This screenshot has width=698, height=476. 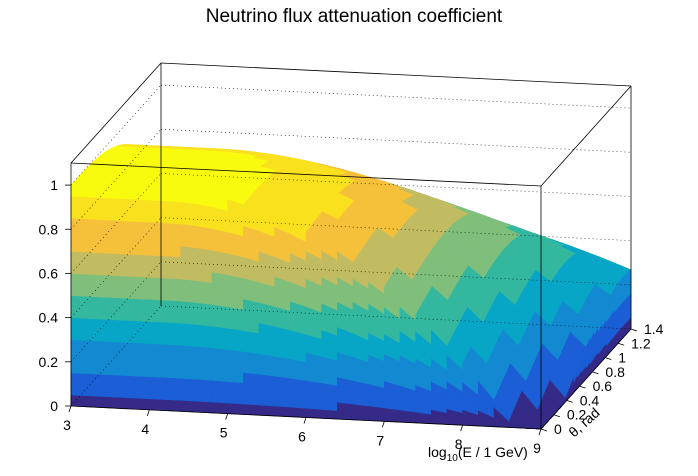 I want to click on chart-title: Neutrino flux attenuation coefficient, so click(x=354, y=16).